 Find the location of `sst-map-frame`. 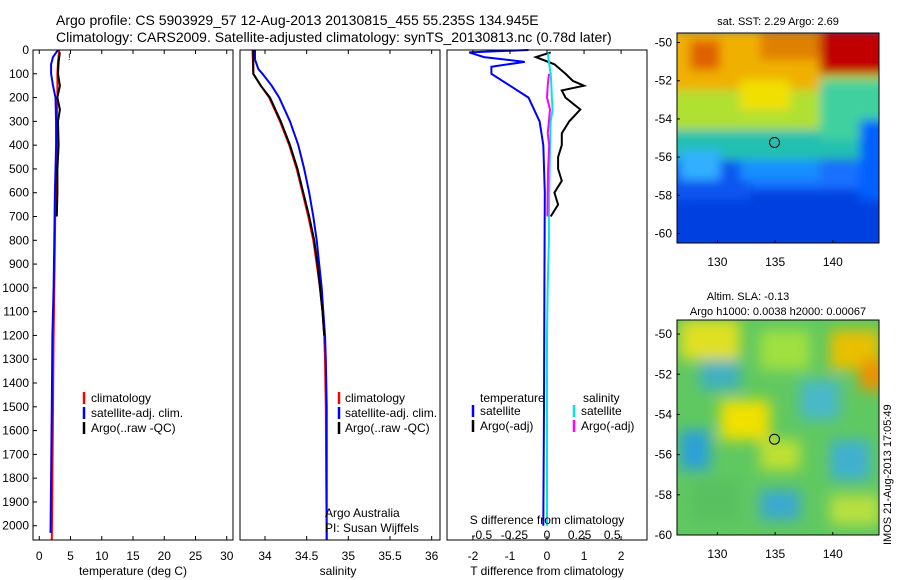

sst-map-frame is located at coordinates (778, 138).